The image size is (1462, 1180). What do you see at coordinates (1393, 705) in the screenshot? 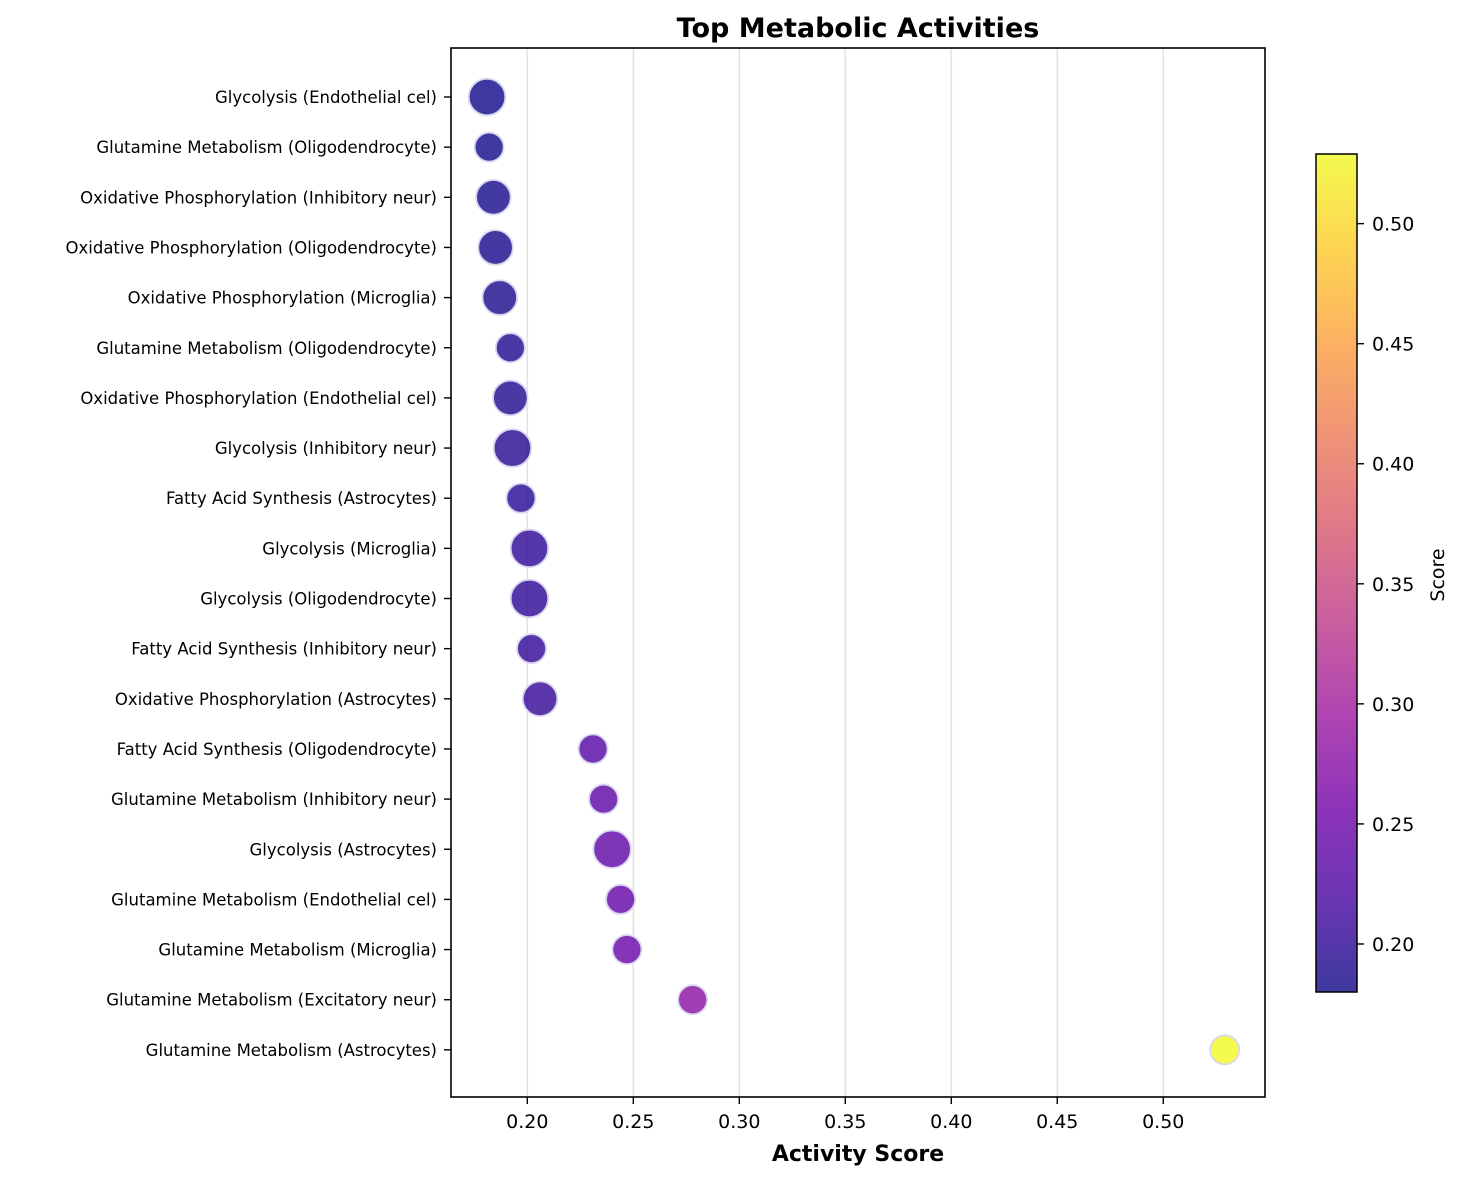
I see `colorbar-tick-label: 0.30` at bounding box center [1393, 705].